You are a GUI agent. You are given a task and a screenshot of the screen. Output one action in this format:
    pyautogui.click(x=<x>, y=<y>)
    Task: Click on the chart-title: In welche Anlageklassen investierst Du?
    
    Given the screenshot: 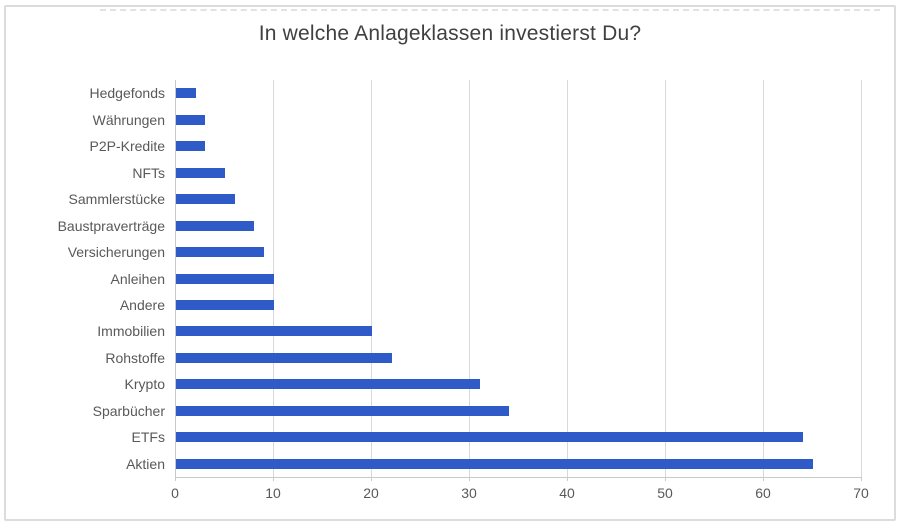 What is the action you would take?
    pyautogui.click(x=450, y=33)
    